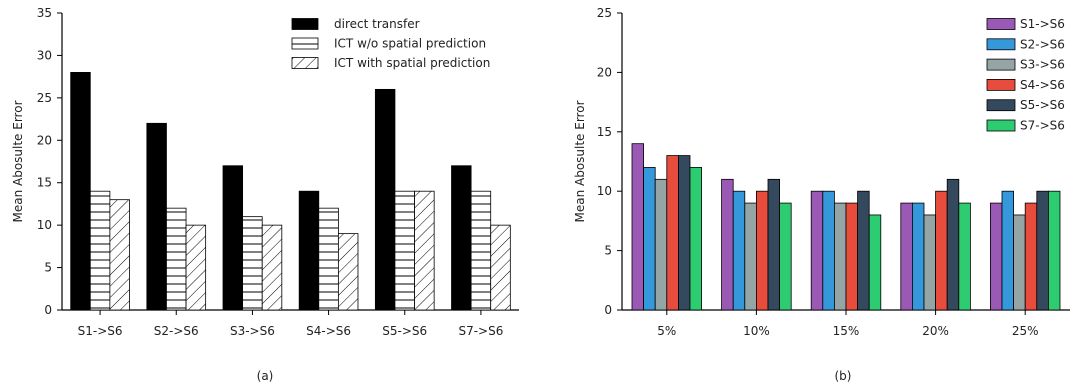  What do you see at coordinates (100, 331) in the screenshot?
I see `x-tick-label: S1->S6` at bounding box center [100, 331].